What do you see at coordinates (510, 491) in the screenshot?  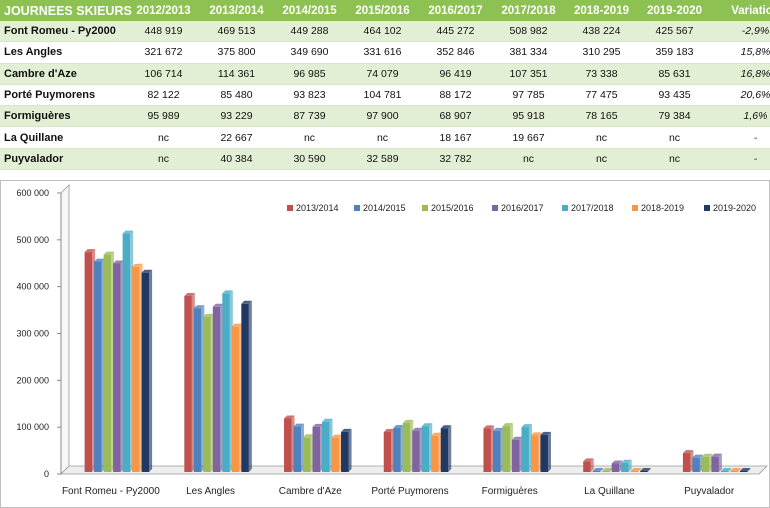 I see `x-category-label: Formiguères` at bounding box center [510, 491].